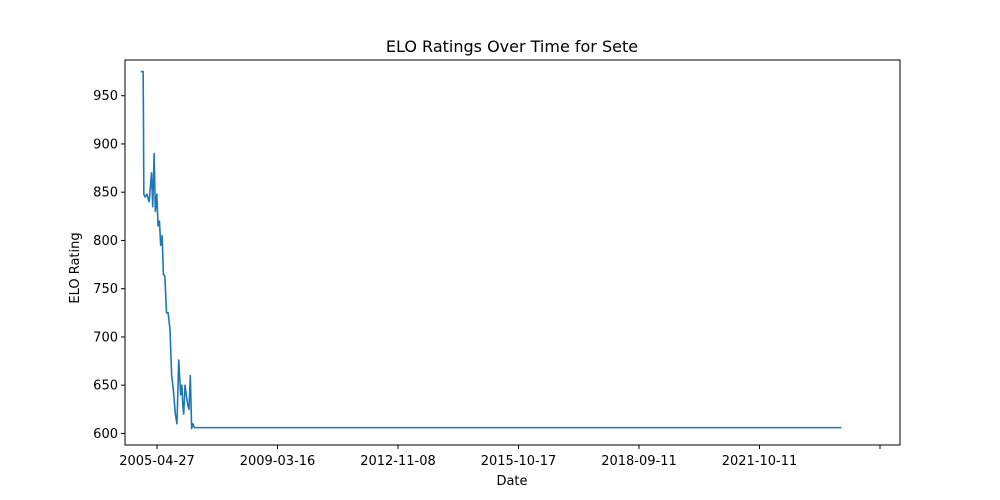 This screenshot has height=500, width=1000. What do you see at coordinates (278, 461) in the screenshot?
I see `x-tick-label: 2009-03-16` at bounding box center [278, 461].